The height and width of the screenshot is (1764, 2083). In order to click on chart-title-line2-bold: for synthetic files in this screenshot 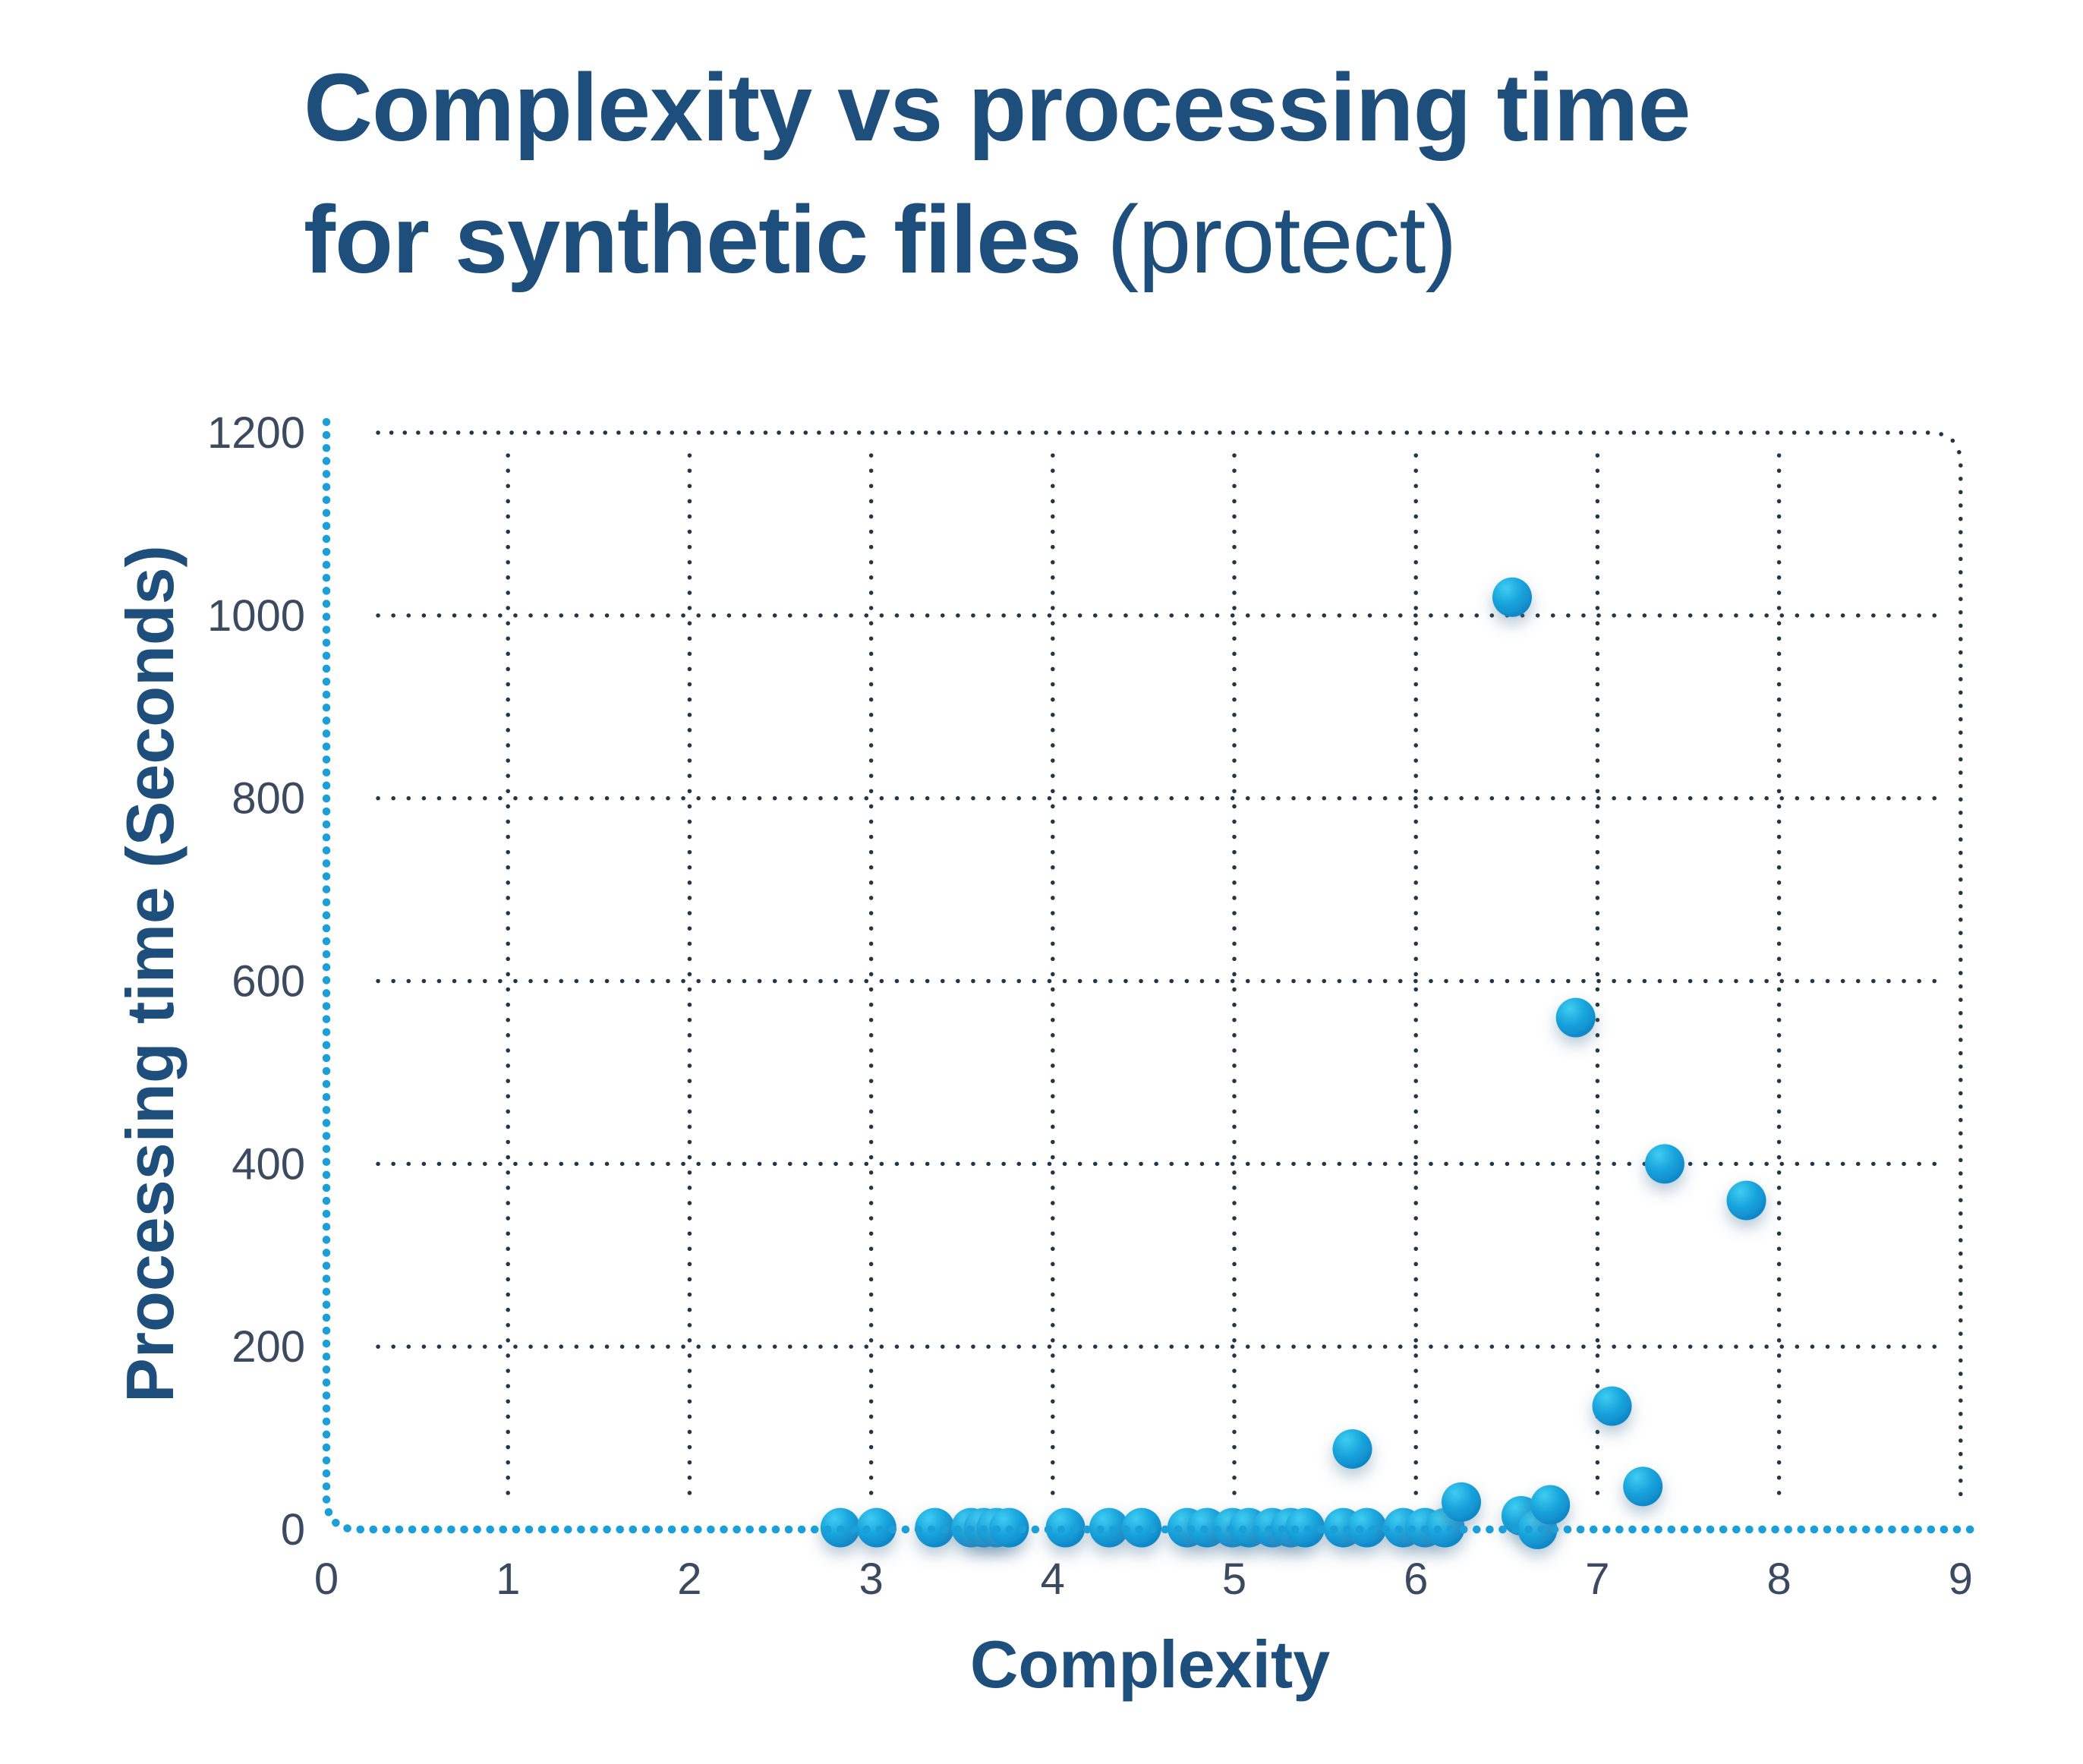, I will do `click(693, 239)`.